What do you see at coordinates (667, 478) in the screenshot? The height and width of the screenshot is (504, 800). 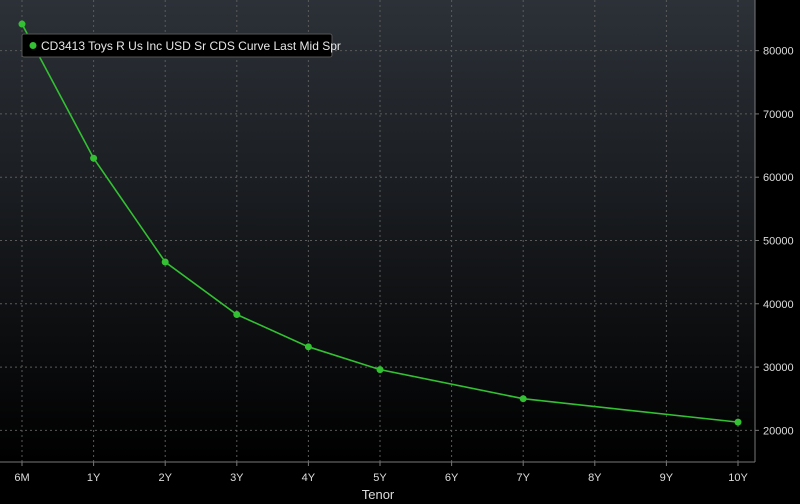 I see `x-tick-label: 9Y` at bounding box center [667, 478].